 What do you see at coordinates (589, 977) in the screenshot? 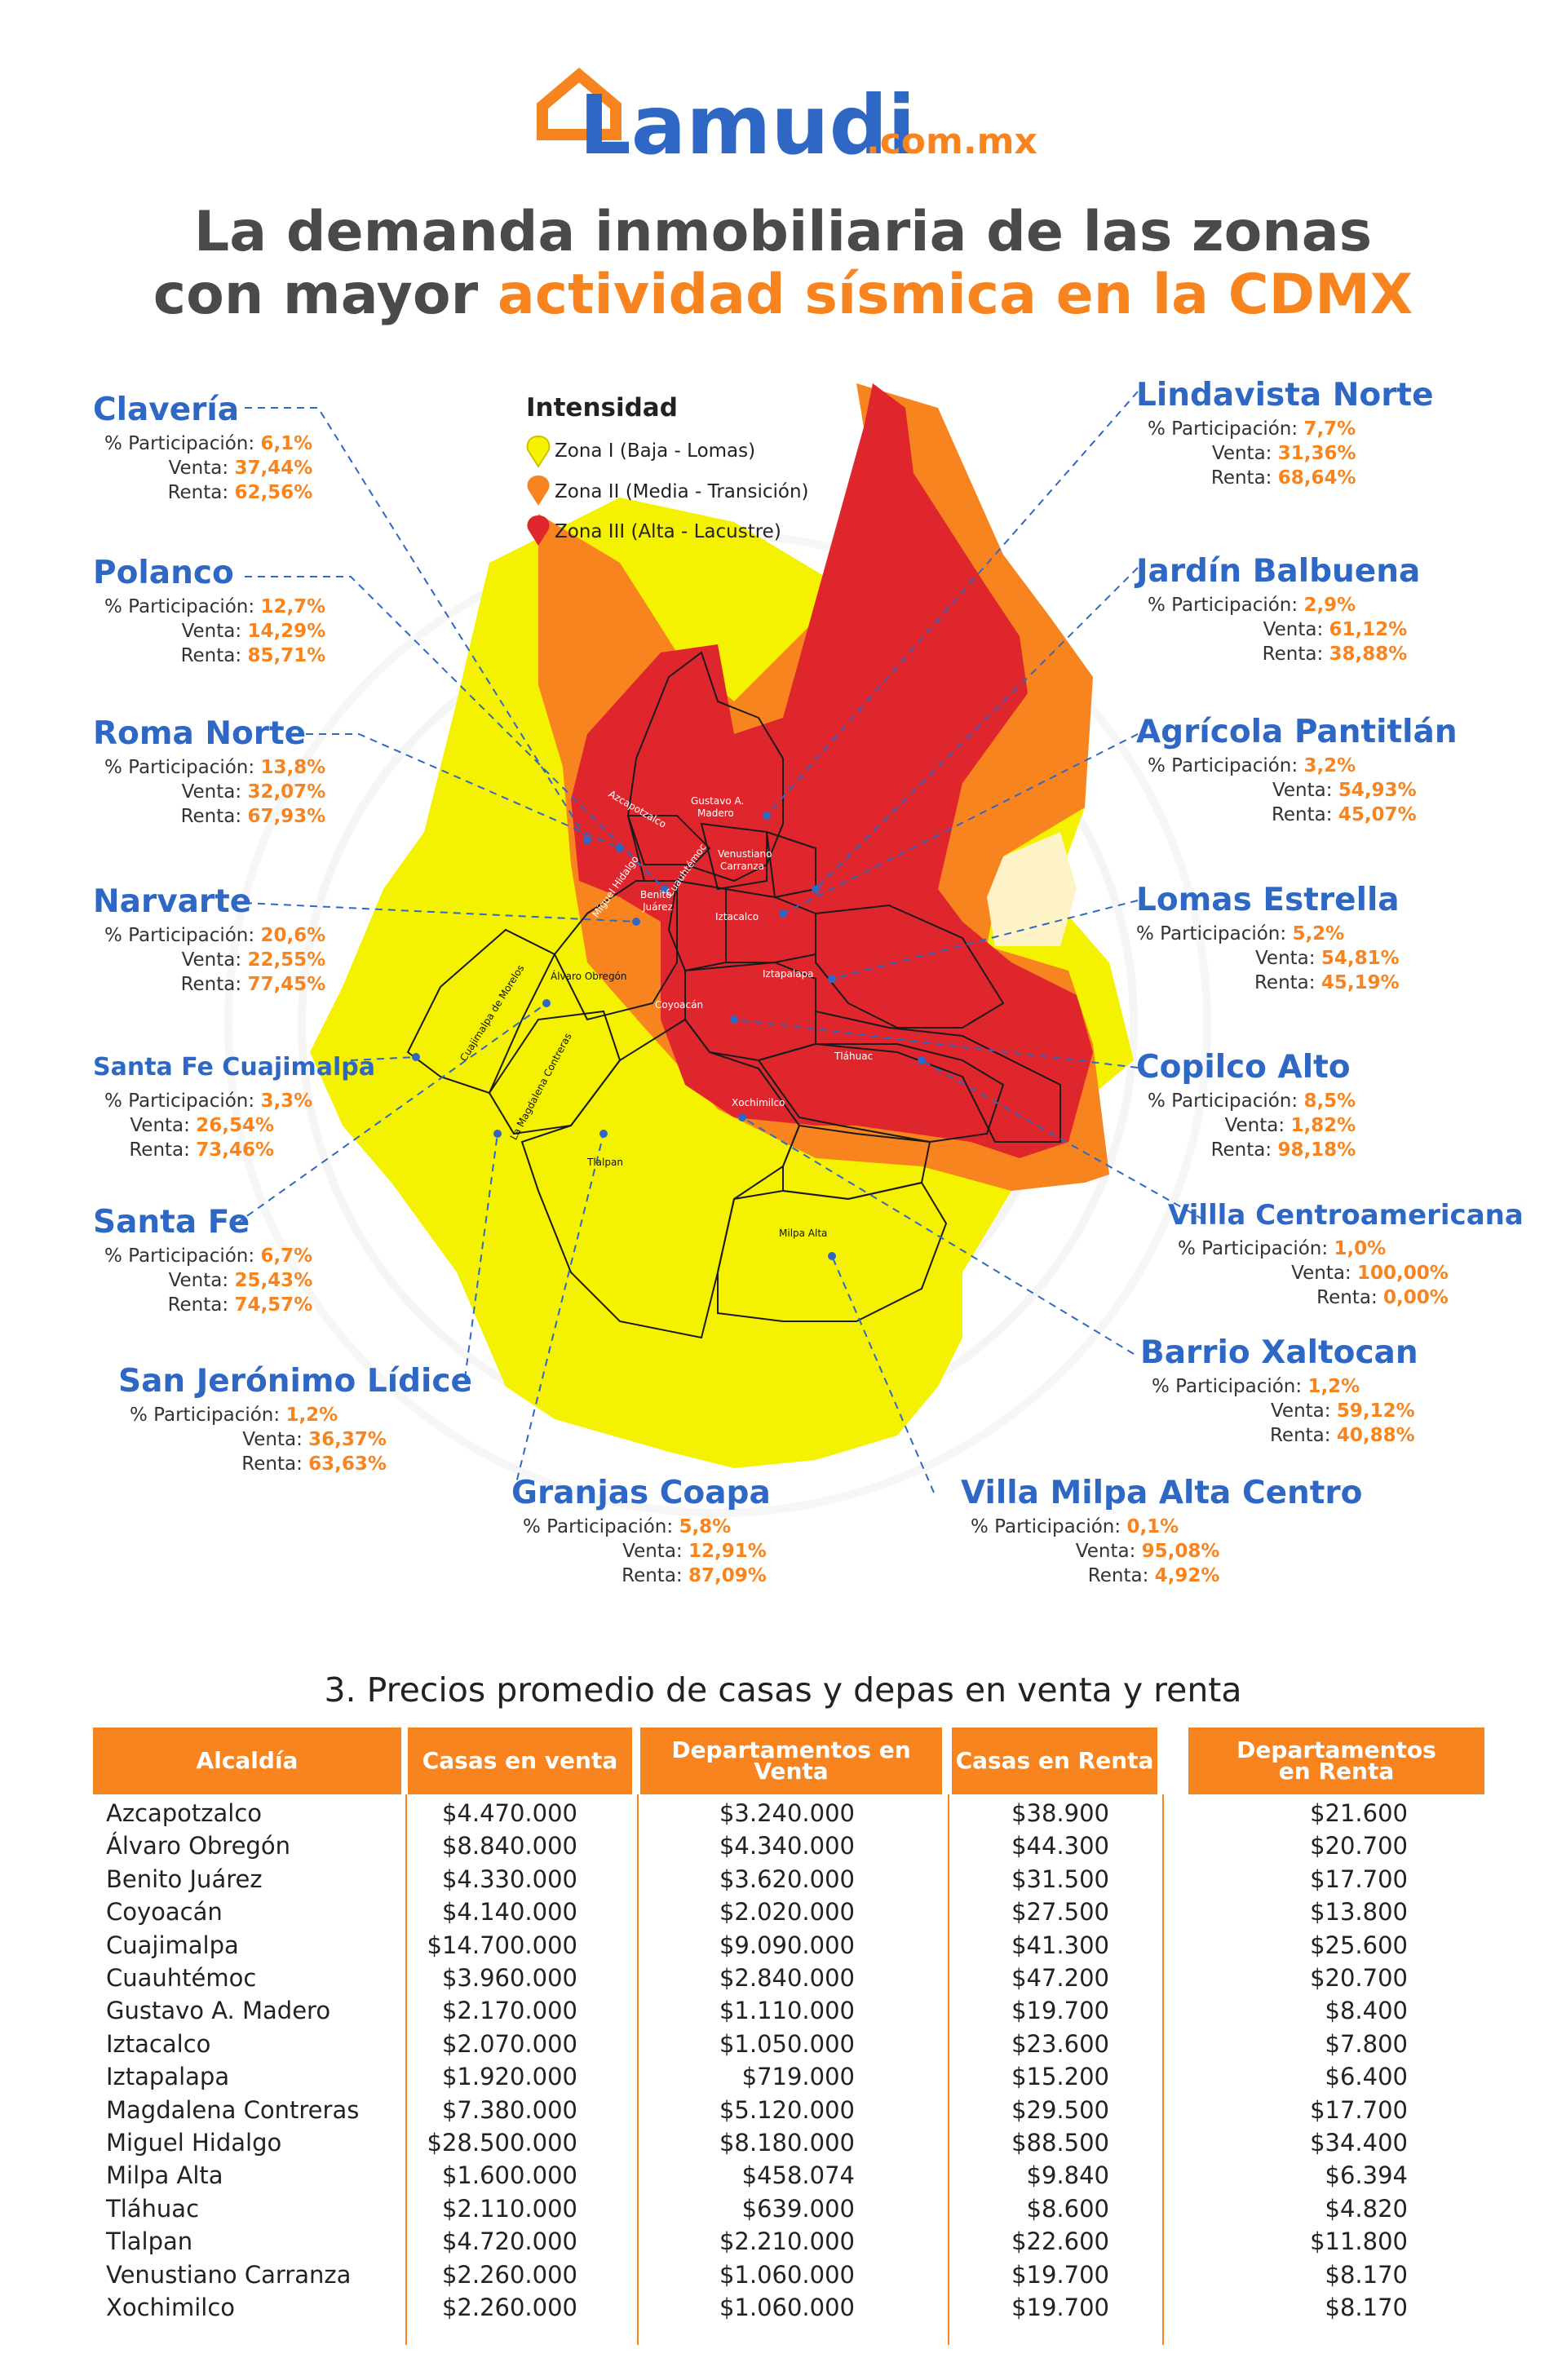
I see `district-label: Álvaro Obregón` at bounding box center [589, 977].